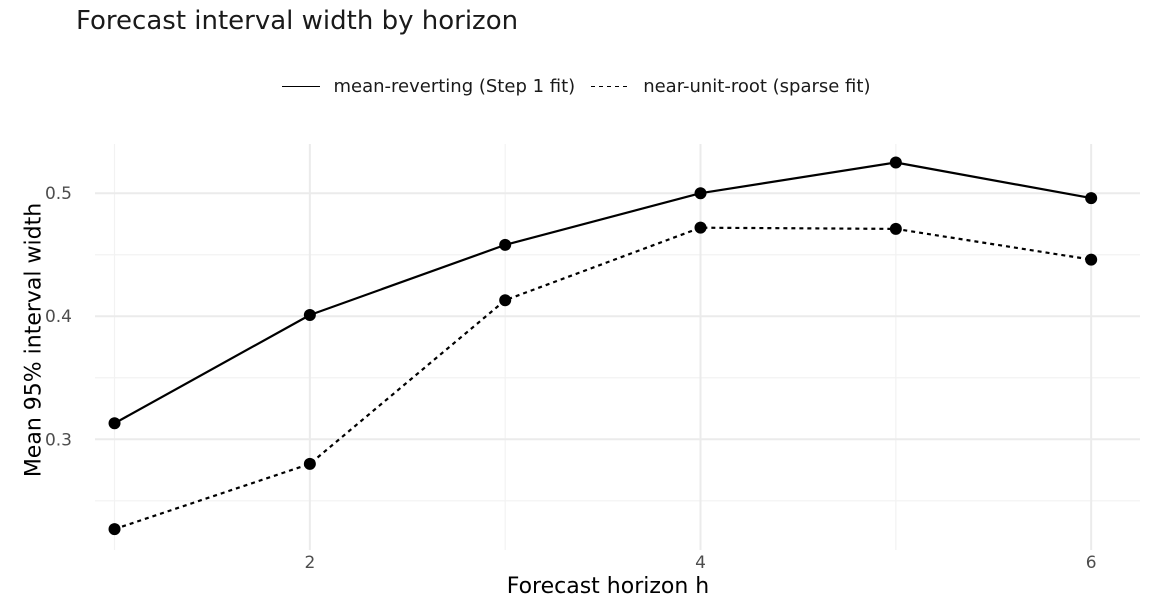 The image size is (1152, 614). Describe the element at coordinates (58, 440) in the screenshot. I see `y-tick-label: 0.3` at that location.